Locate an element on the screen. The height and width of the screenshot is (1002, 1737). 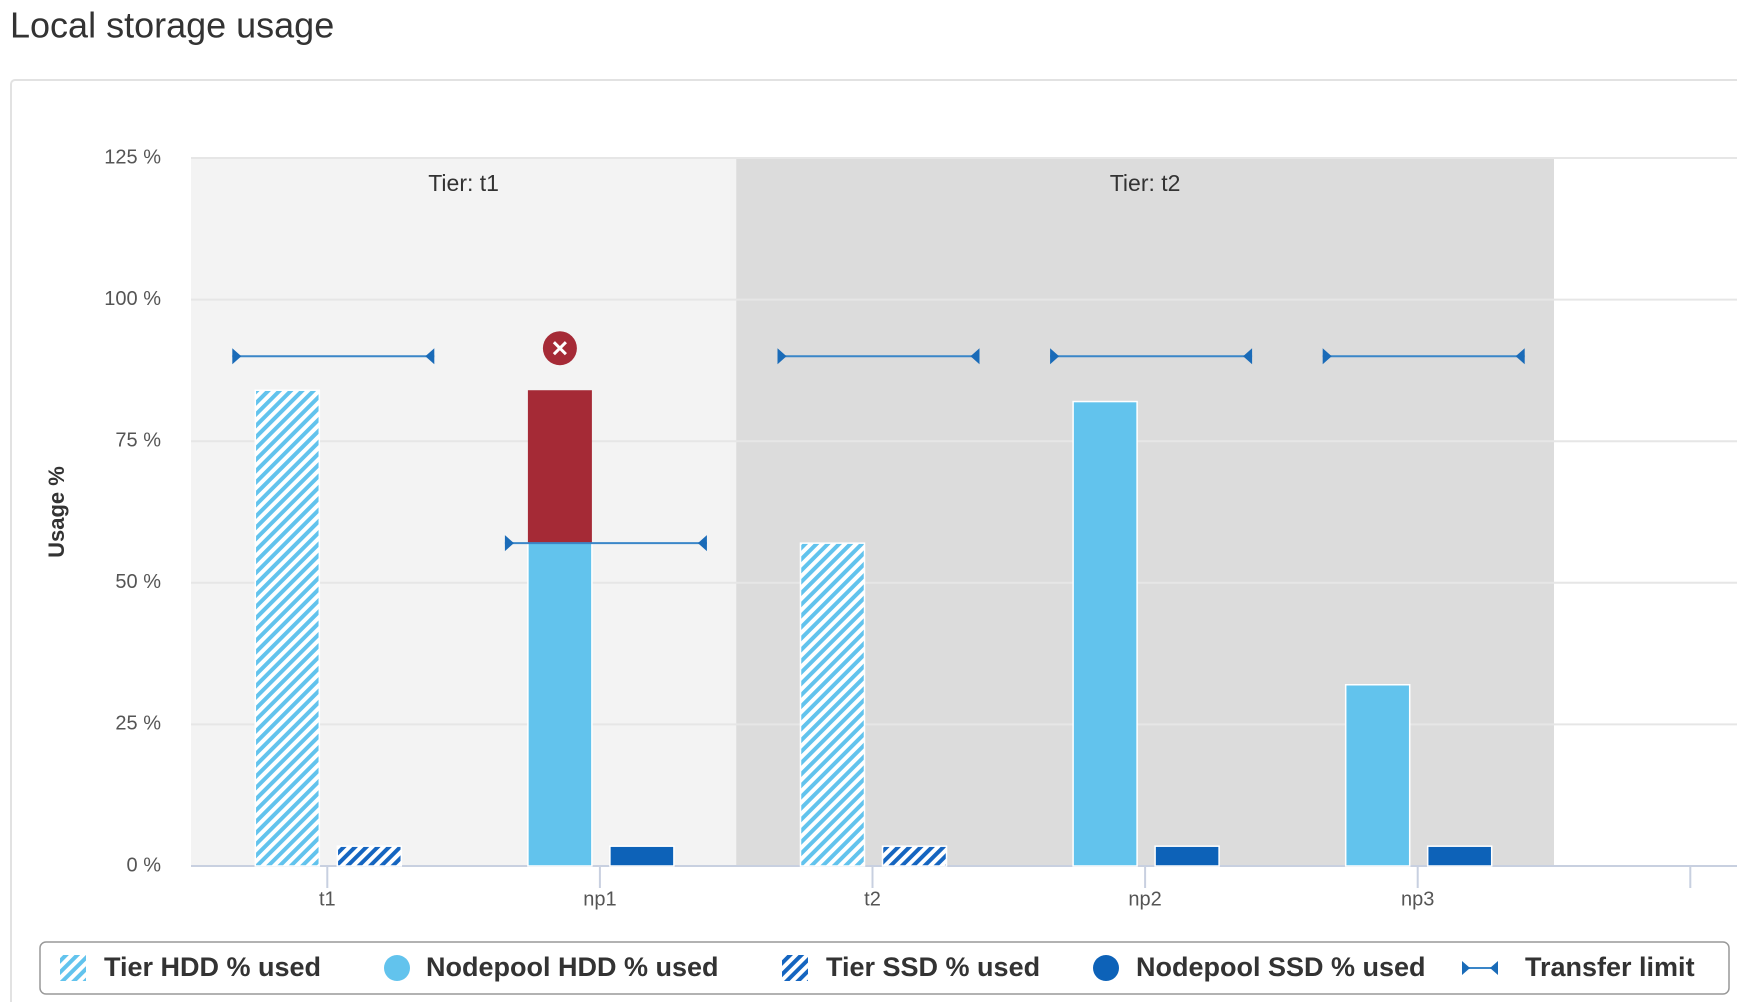
x-tick-label: t2 is located at coordinates (872, 899).